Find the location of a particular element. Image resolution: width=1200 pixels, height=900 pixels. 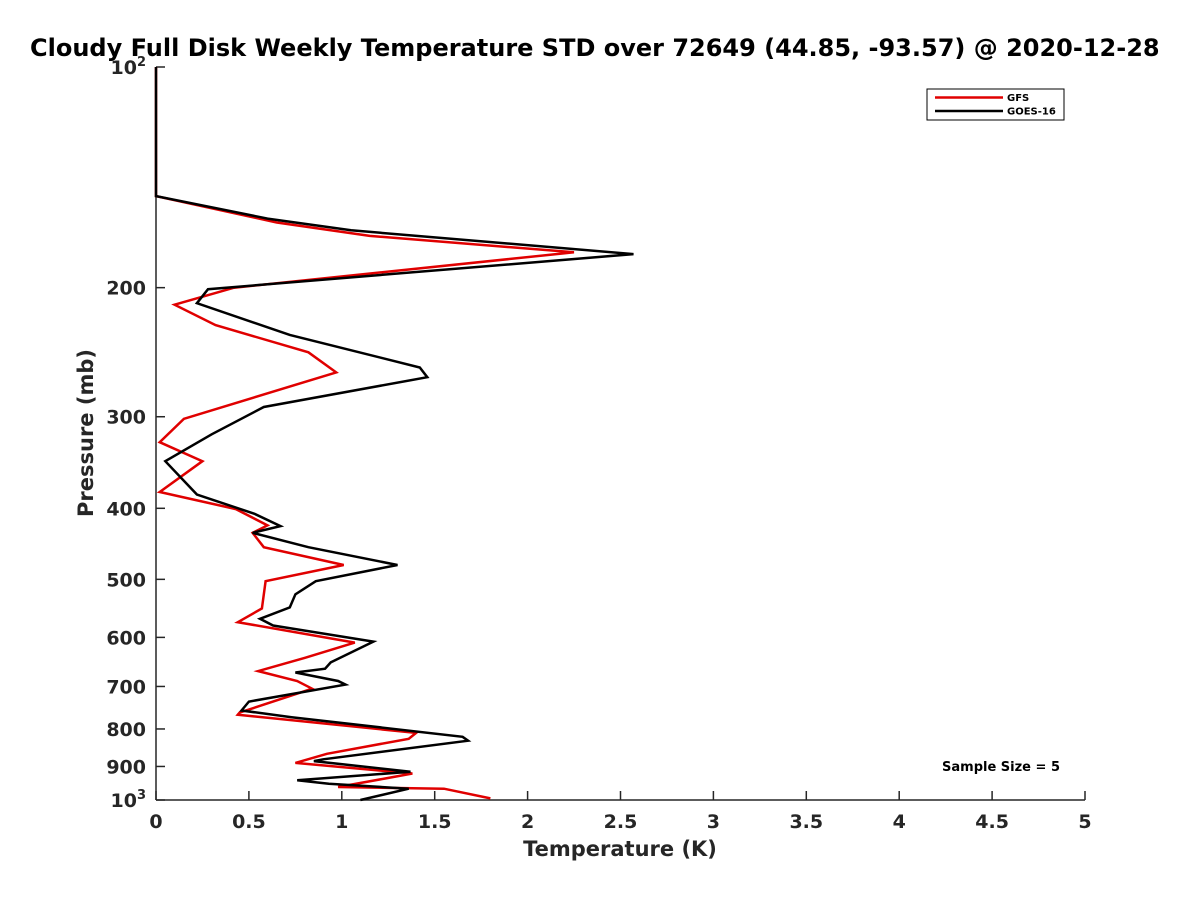

y-tick-label: 800 is located at coordinates (126, 730).